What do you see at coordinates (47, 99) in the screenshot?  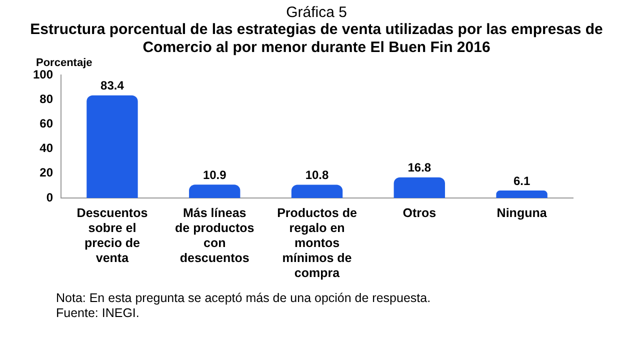 I see `y-tick-label: 80` at bounding box center [47, 99].